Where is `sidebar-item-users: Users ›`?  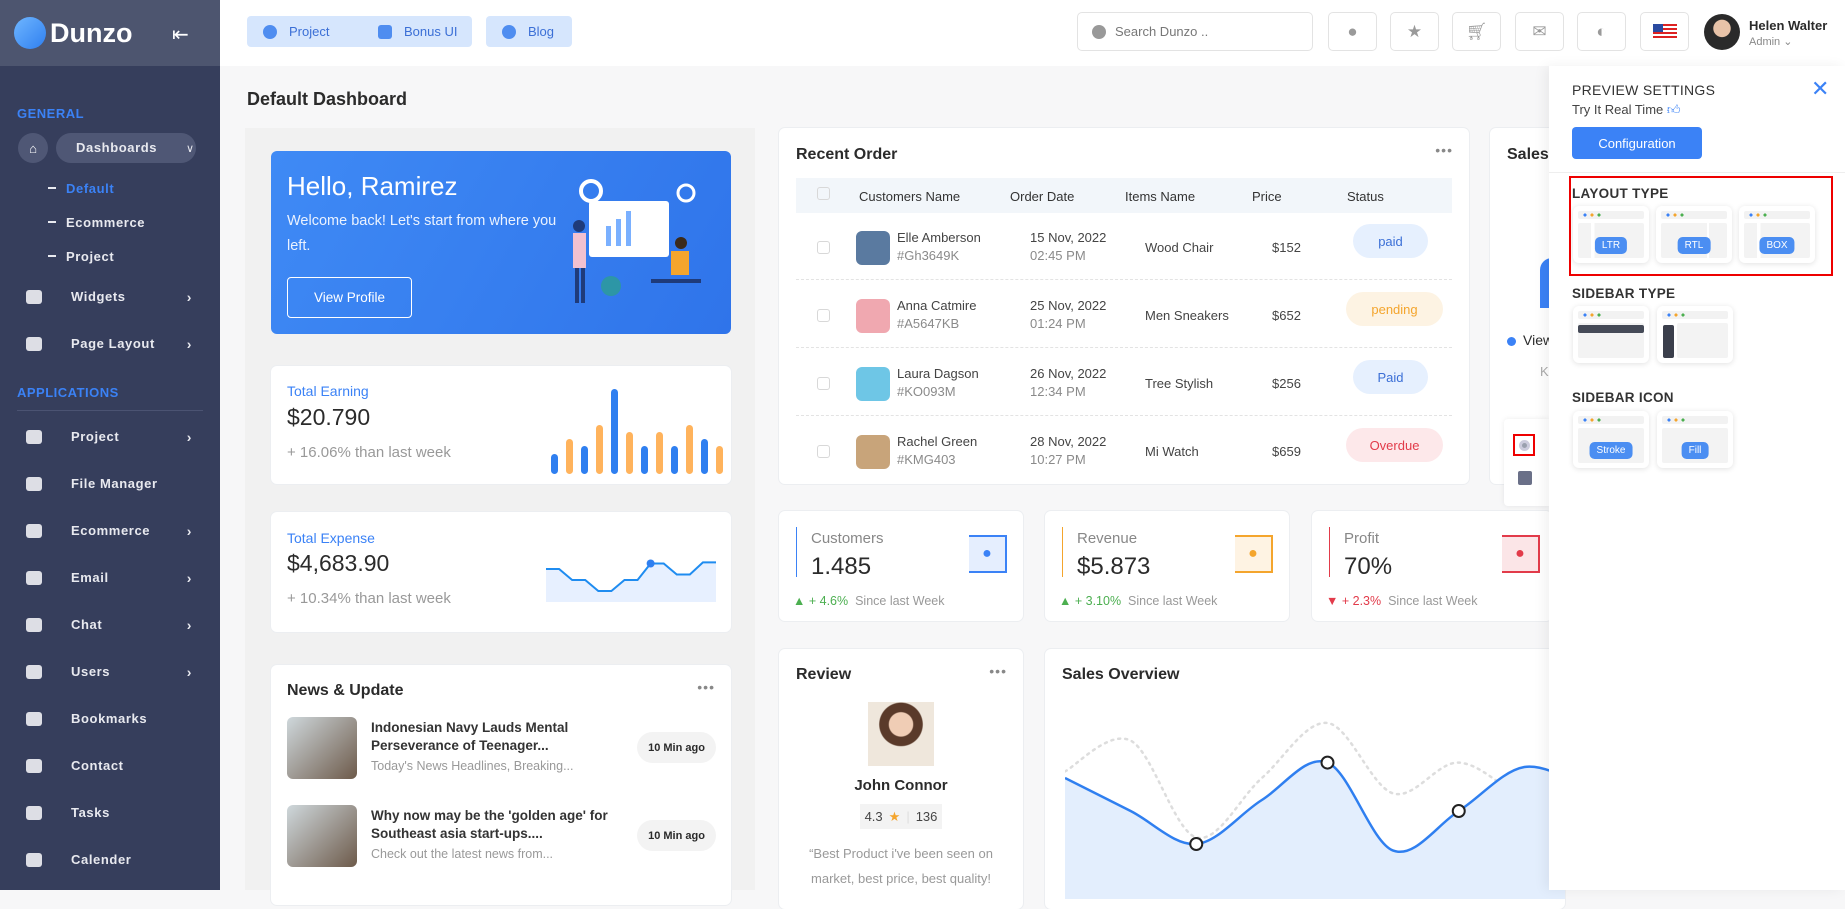 sidebar-item-users: Users › is located at coordinates (110, 671).